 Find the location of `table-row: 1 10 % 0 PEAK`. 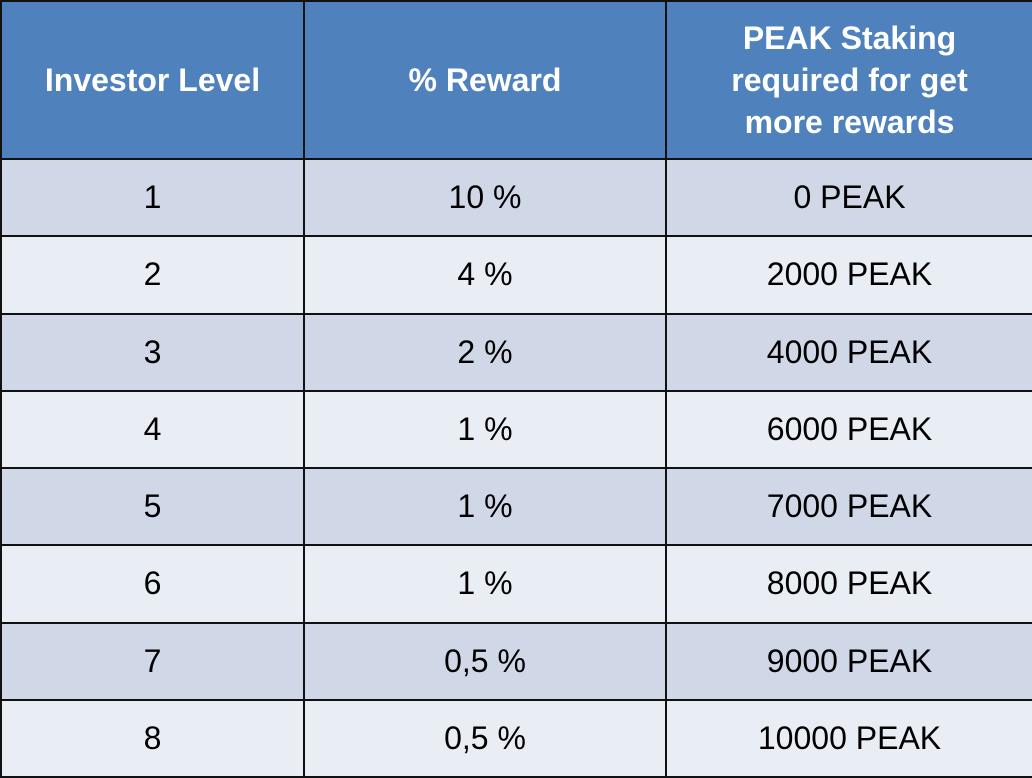

table-row: 1 10 % 0 PEAK is located at coordinates (516, 197).